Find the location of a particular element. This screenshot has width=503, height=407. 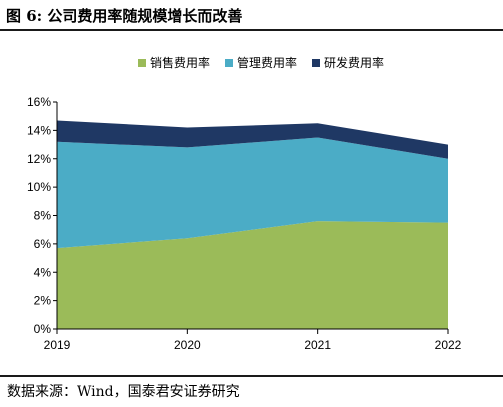

y-tick-label: 4% is located at coordinates (43, 272).